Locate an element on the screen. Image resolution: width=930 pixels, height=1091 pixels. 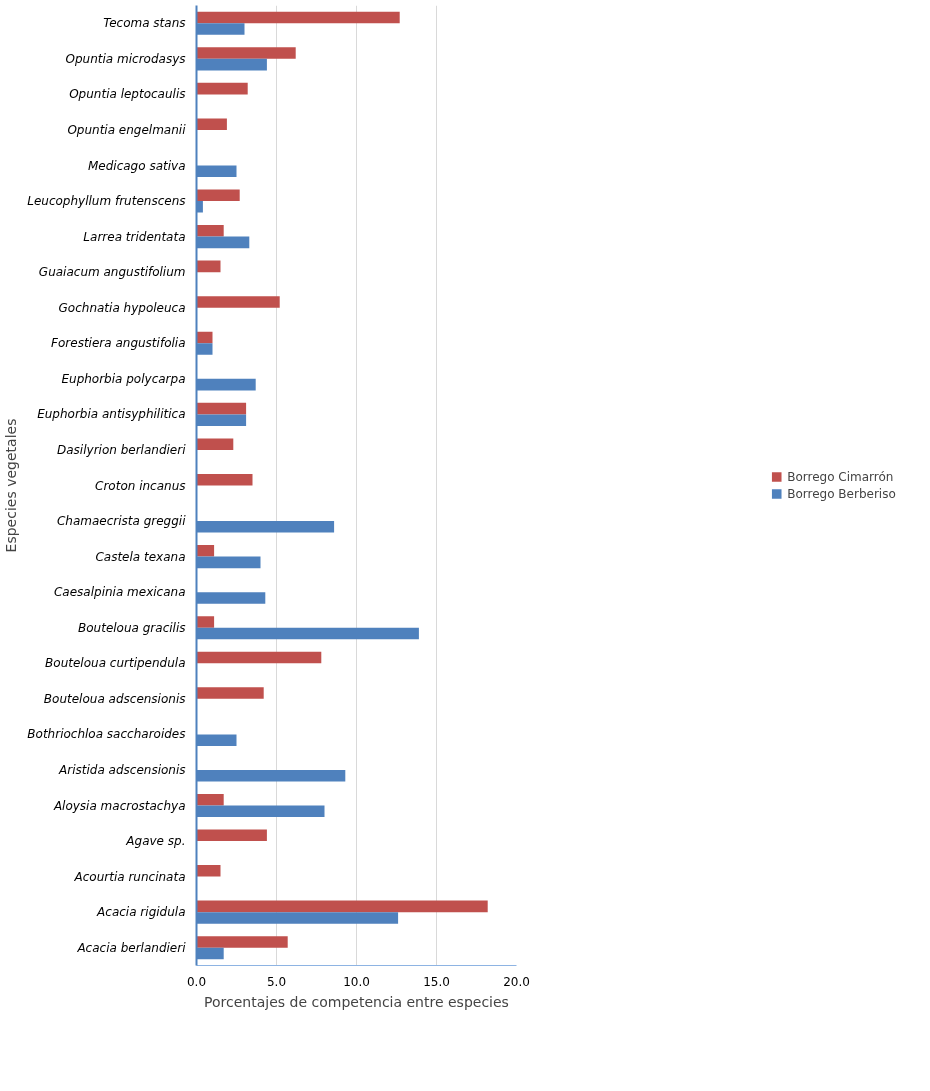
y-tick-label: Opuntia leptocaulis is located at coordinates (127, 94).